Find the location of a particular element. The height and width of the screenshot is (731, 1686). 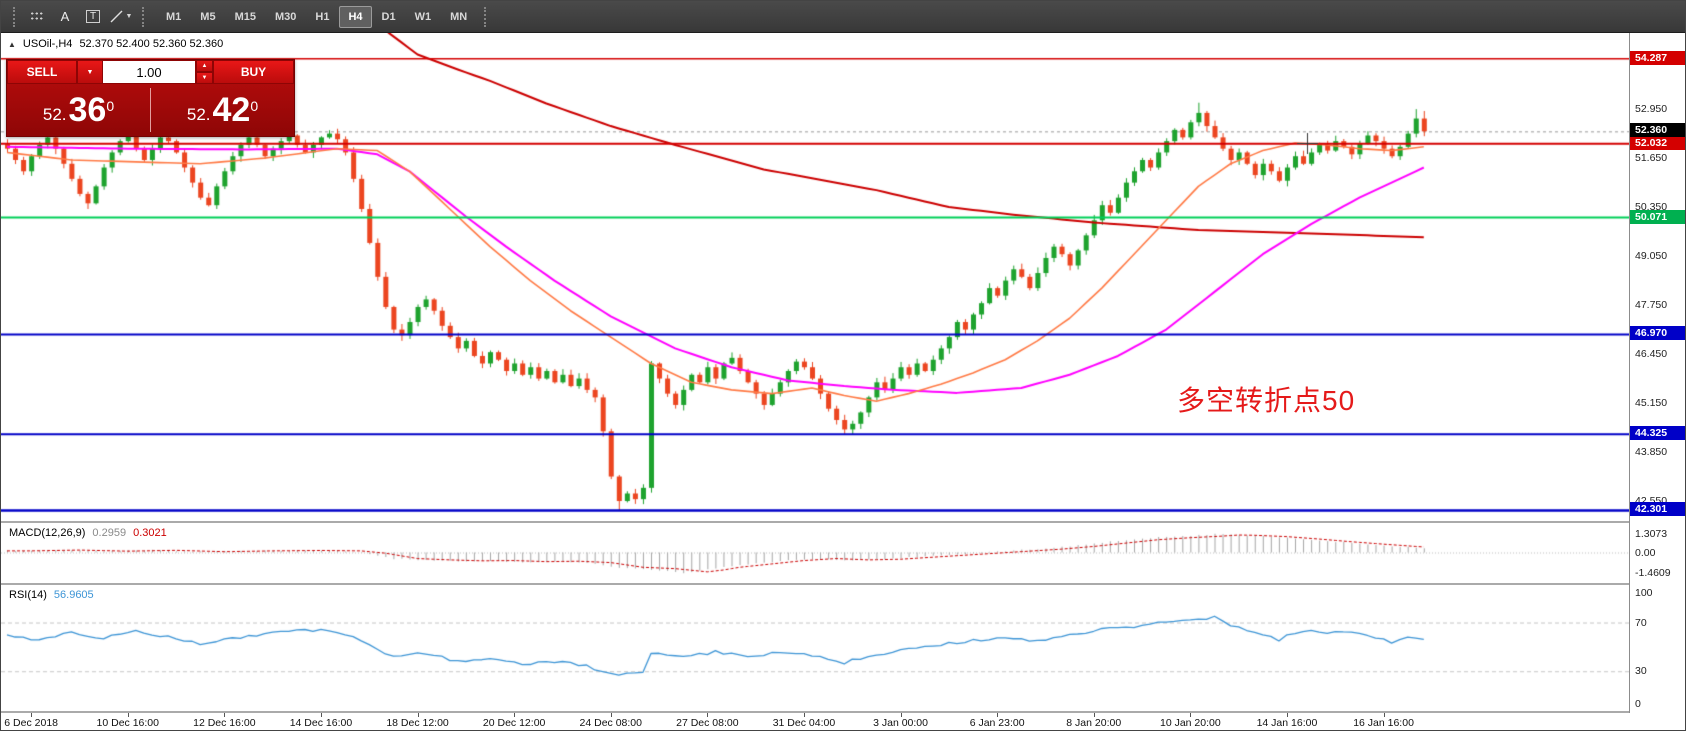

sell-price: 52. 36 0 is located at coordinates (78, 110).